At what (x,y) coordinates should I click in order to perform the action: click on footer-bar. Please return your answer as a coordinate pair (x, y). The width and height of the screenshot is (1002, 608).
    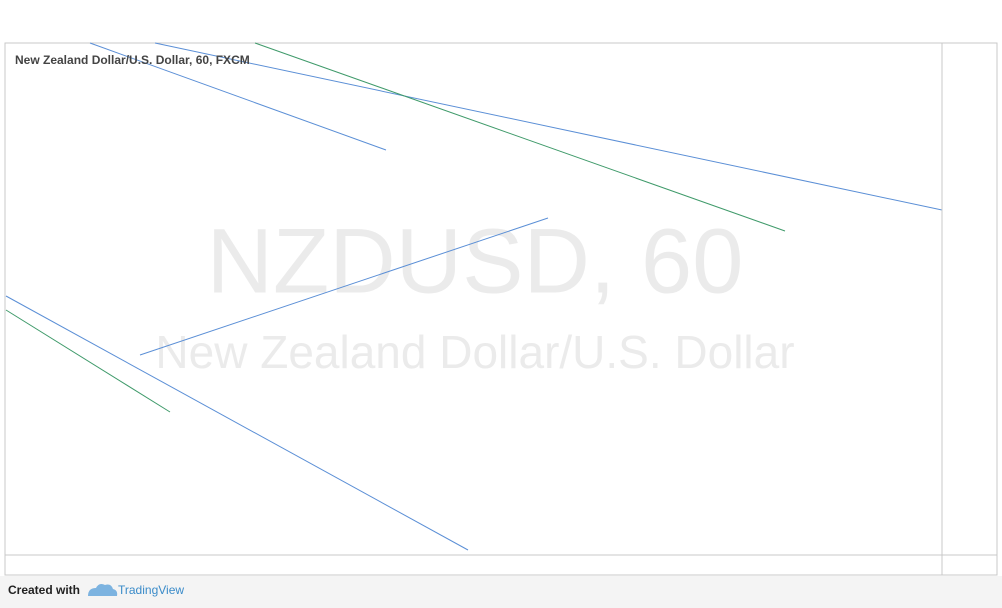
    Looking at the image, I should click on (501, 592).